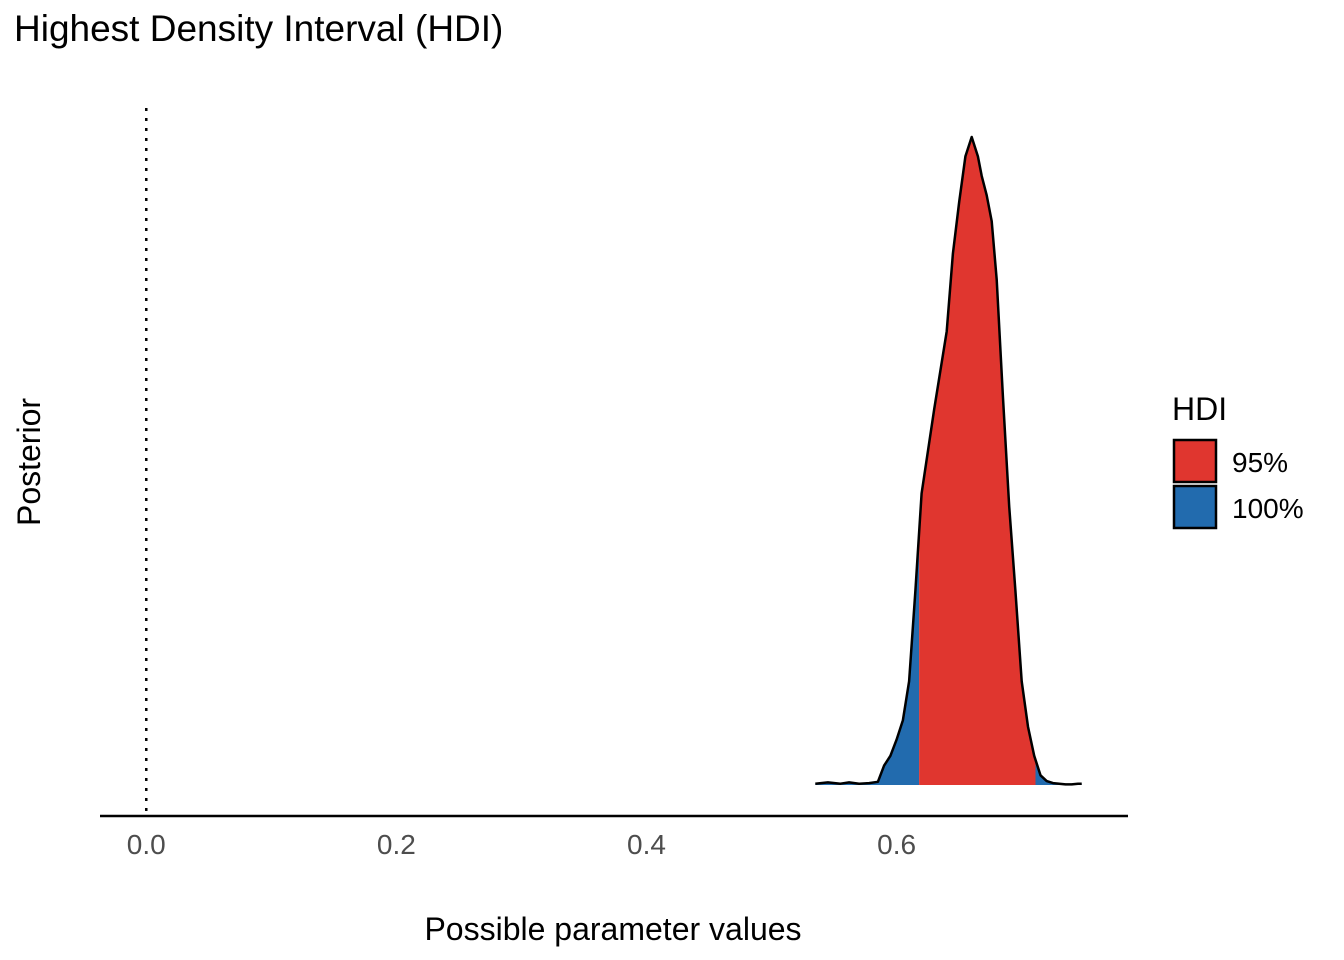 Image resolution: width=1344 pixels, height=960 pixels. Describe the element at coordinates (896, 844) in the screenshot. I see `x-tick-label: 0.6` at that location.